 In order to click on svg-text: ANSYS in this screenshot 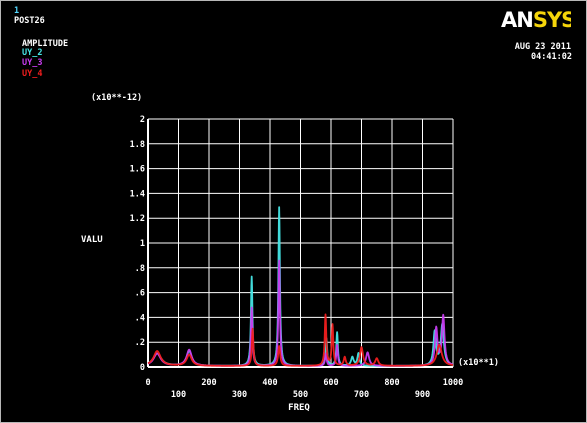, I will do `click(536, 19)`.